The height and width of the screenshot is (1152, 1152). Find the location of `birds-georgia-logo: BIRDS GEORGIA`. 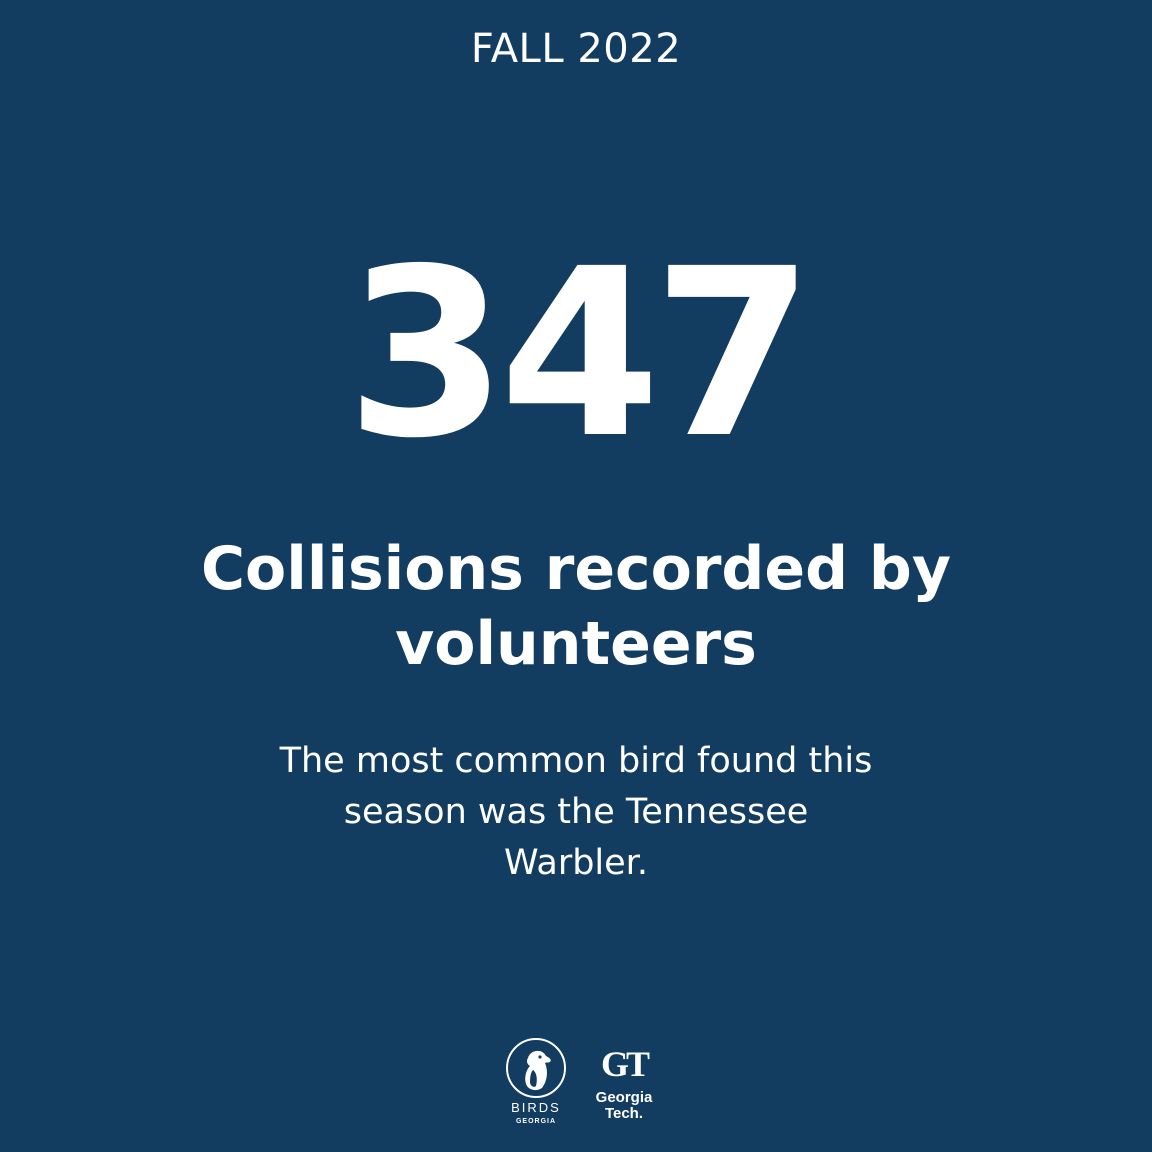

birds-georgia-logo: BIRDS GEORGIA is located at coordinates (536, 1081).